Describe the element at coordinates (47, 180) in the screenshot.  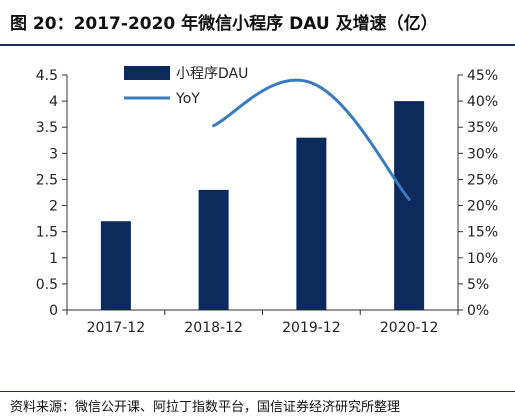
I see `y-left-tick-label: 2.5` at that location.